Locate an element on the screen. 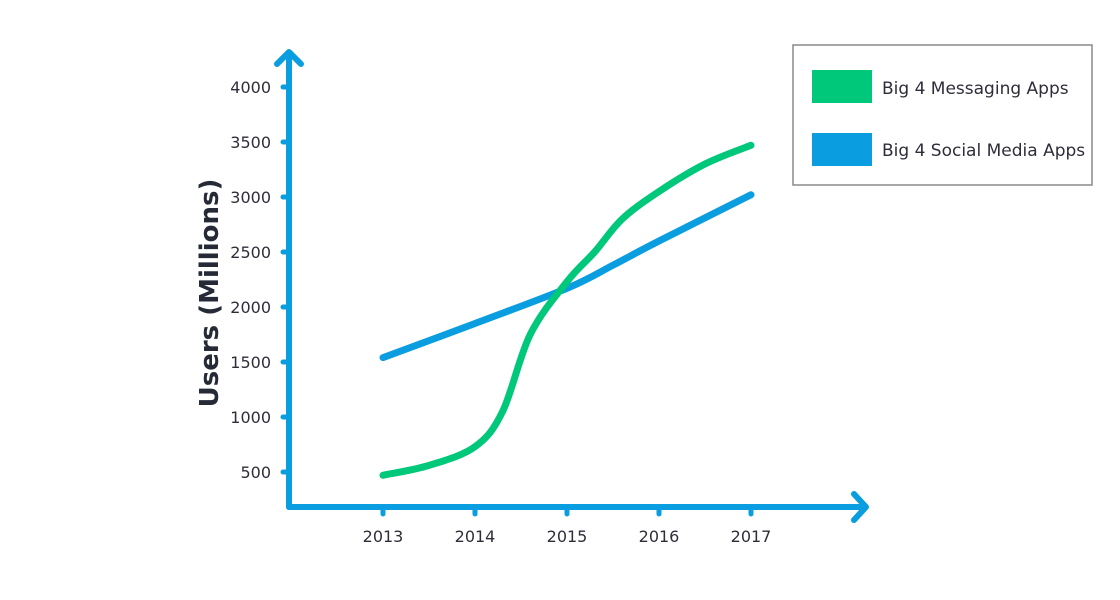 This screenshot has height=600, width=1120. x-tick-label: 2015 is located at coordinates (567, 536).